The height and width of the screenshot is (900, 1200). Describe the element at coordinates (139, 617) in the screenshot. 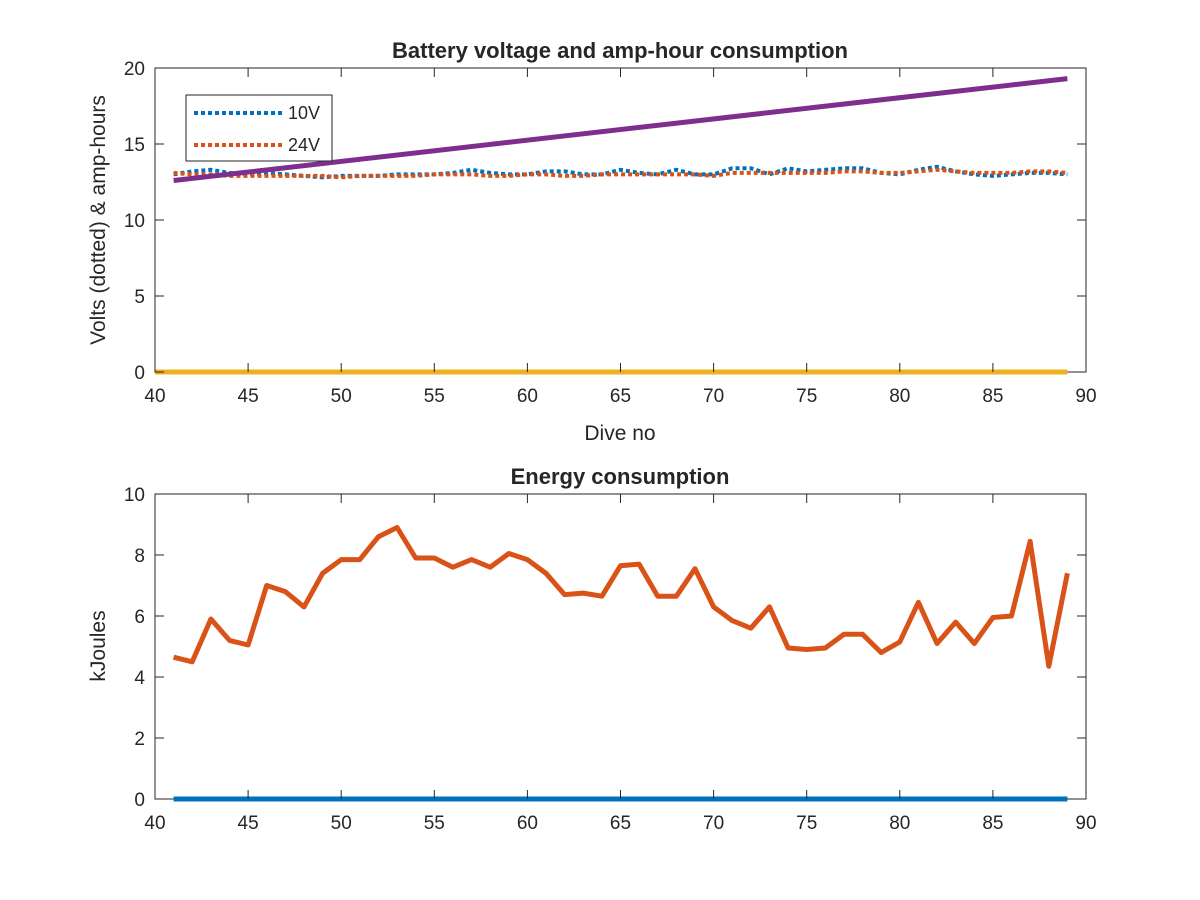

I see `y-tick-label: 6` at that location.